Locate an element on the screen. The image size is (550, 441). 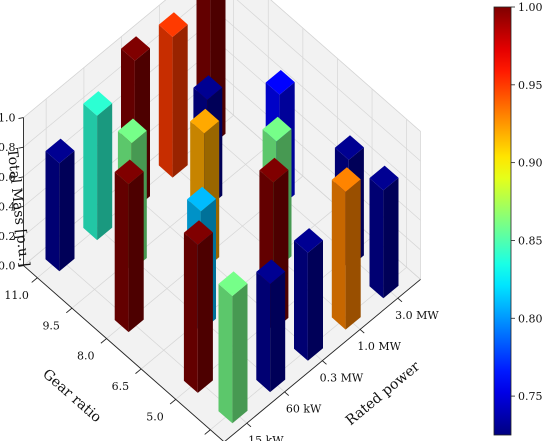
colorbar-tick-label-3: 0.90 is located at coordinates (530, 163).